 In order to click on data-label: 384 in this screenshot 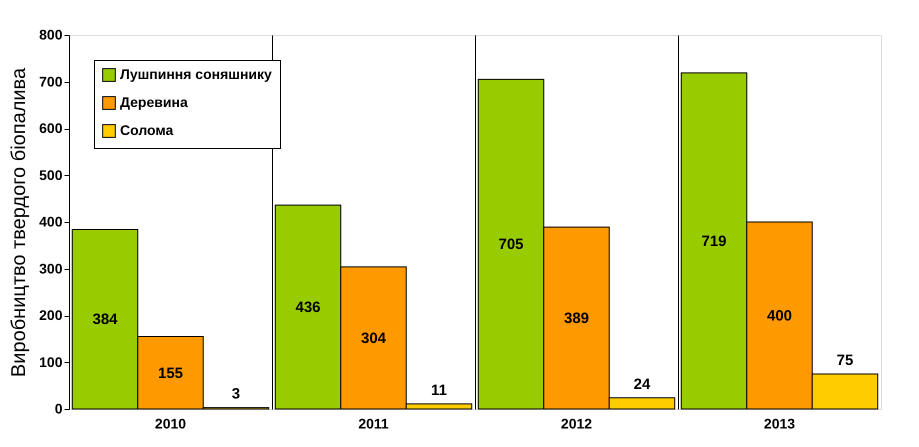, I will do `click(105, 319)`.